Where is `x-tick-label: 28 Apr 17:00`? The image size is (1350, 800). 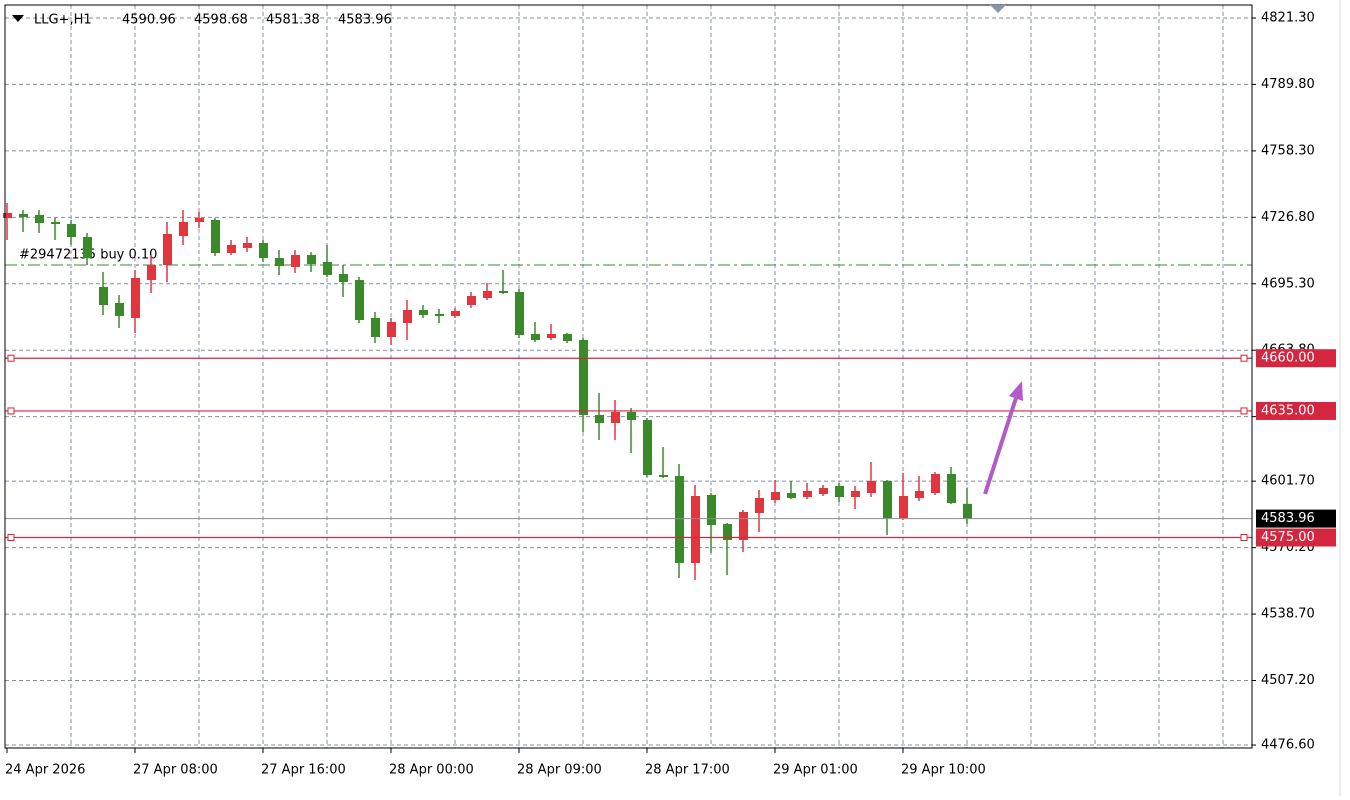 x-tick-label: 28 Apr 17:00 is located at coordinates (687, 770).